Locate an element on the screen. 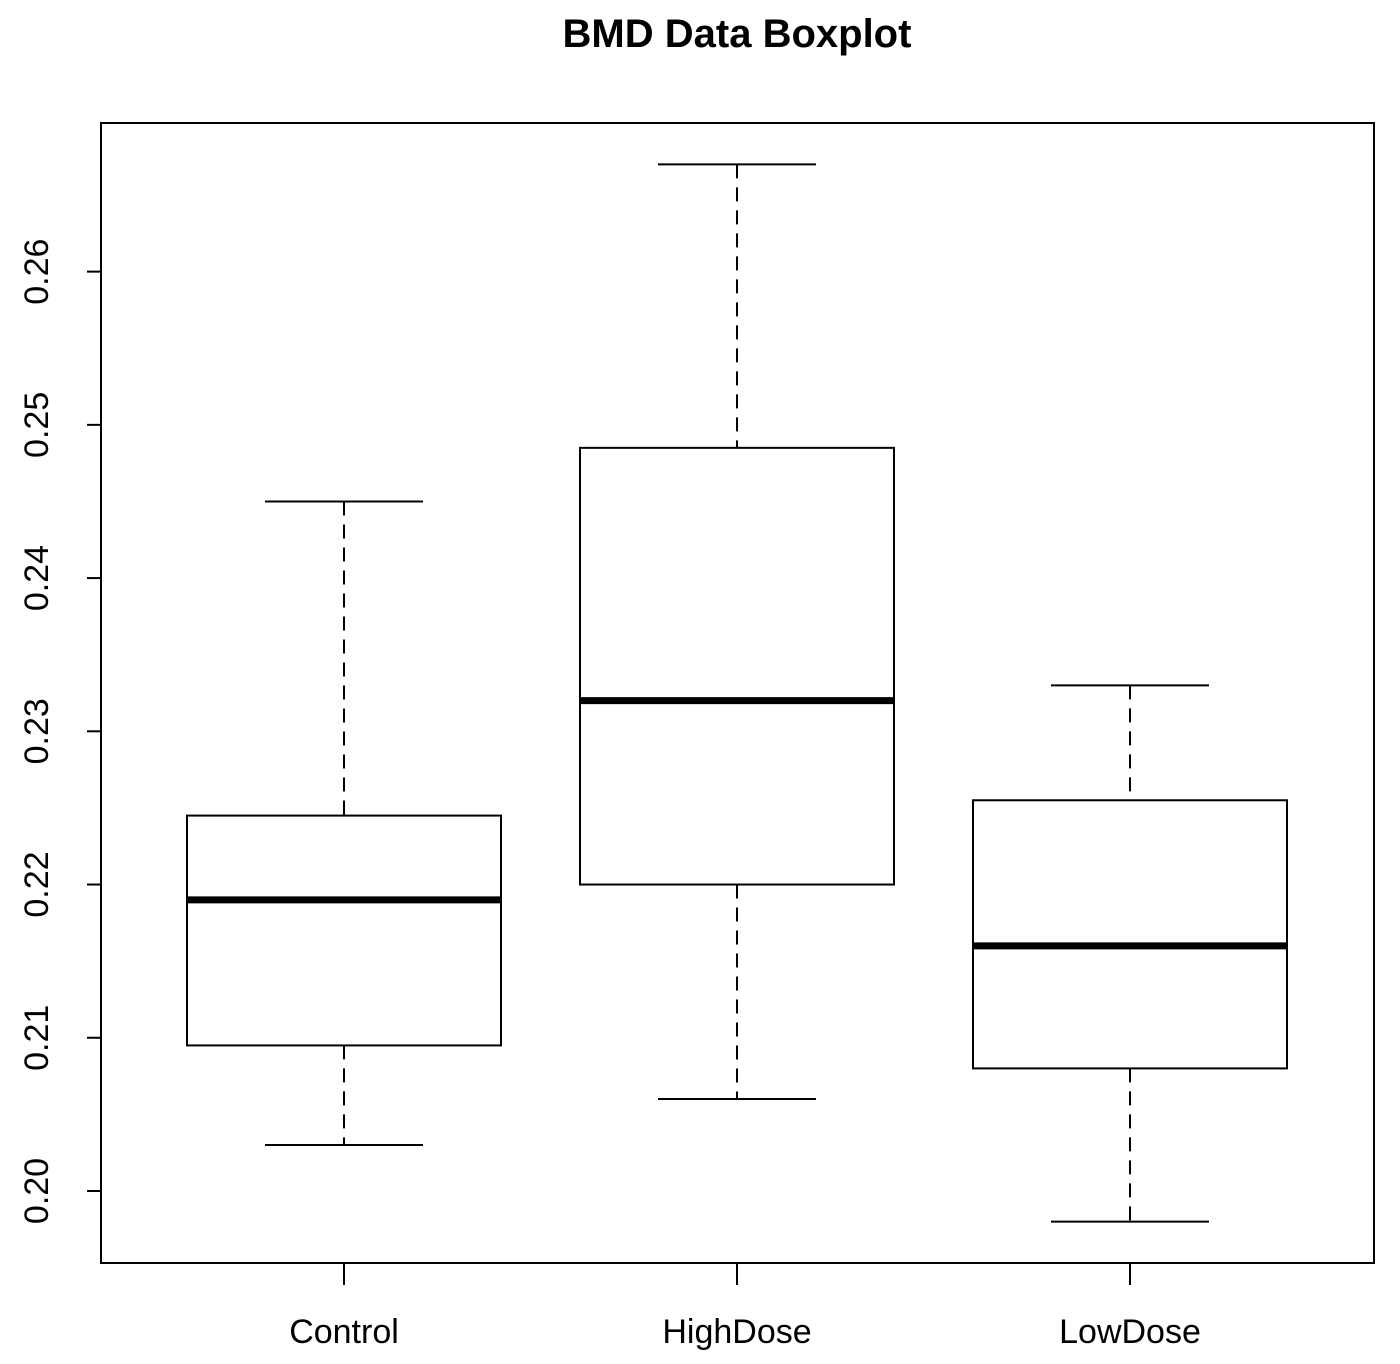 This screenshot has height=1364, width=1400. y-tick-label-5: 0.25 is located at coordinates (37, 425).